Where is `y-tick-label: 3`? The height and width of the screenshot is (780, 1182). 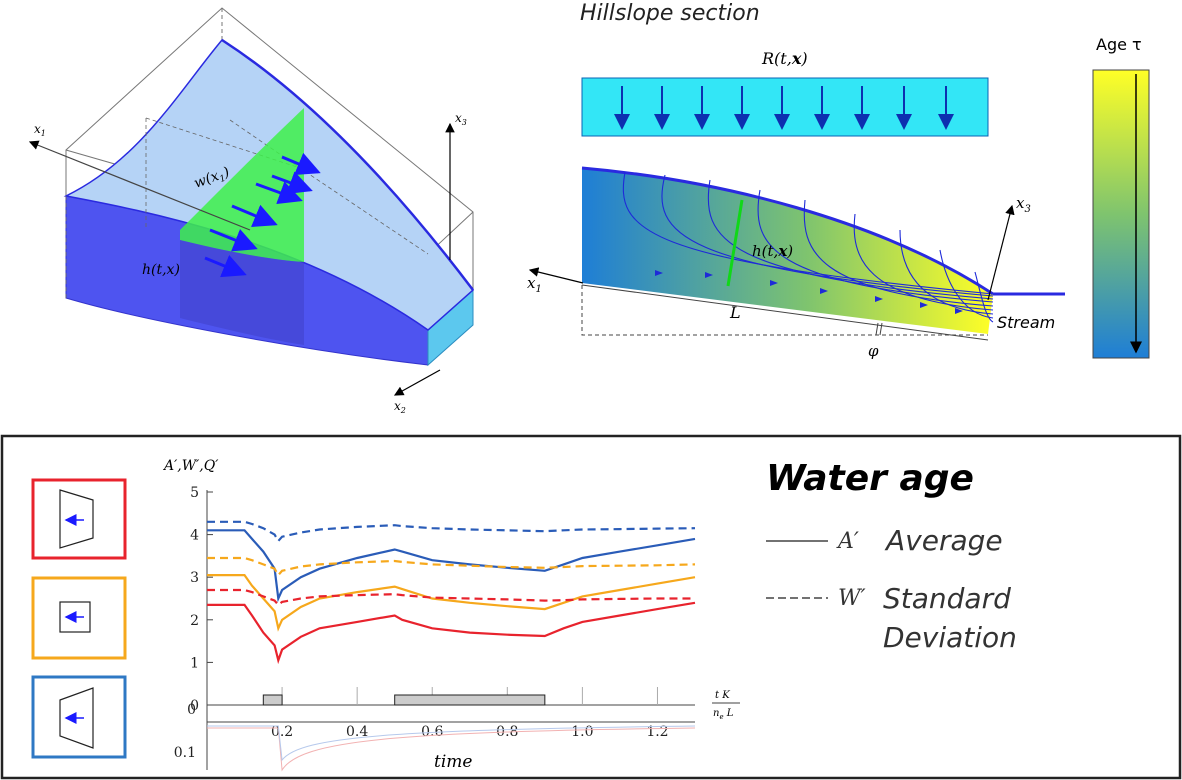 y-tick-label: 3 is located at coordinates (194, 578).